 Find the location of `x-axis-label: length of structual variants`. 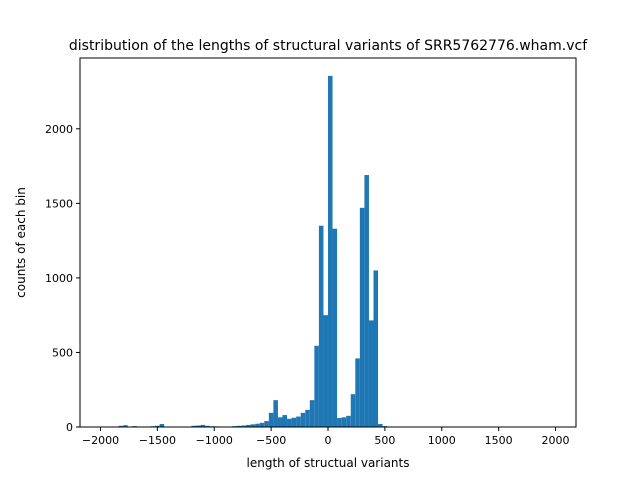

x-axis-label: length of structual variants is located at coordinates (328, 463).